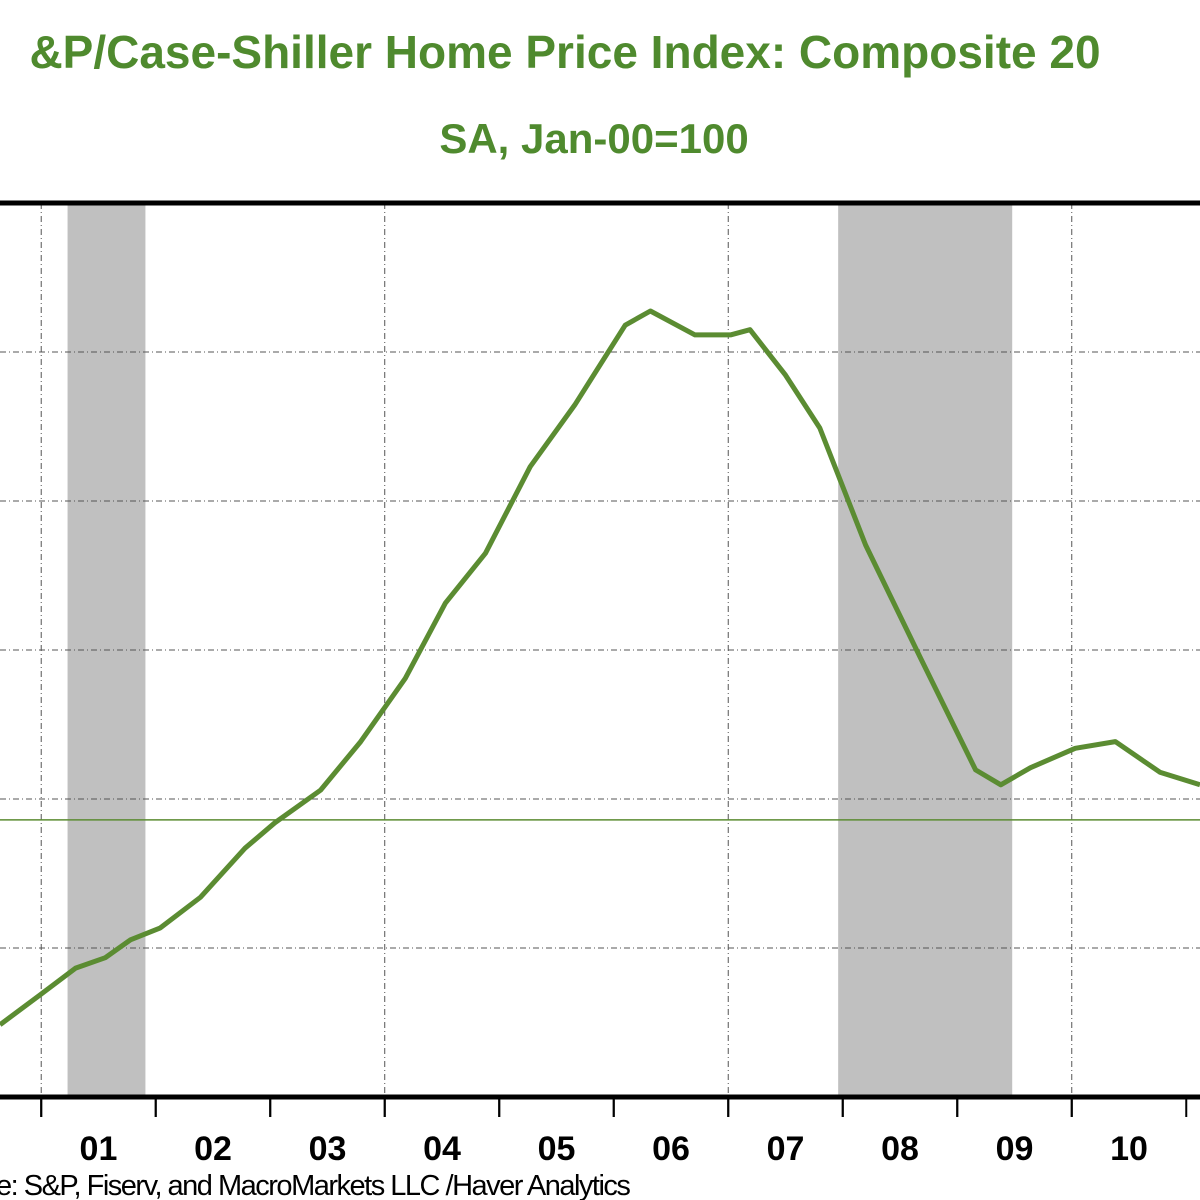 This screenshot has height=1200, width=1200. I want to click on x-tick-label: 08, so click(900, 1149).